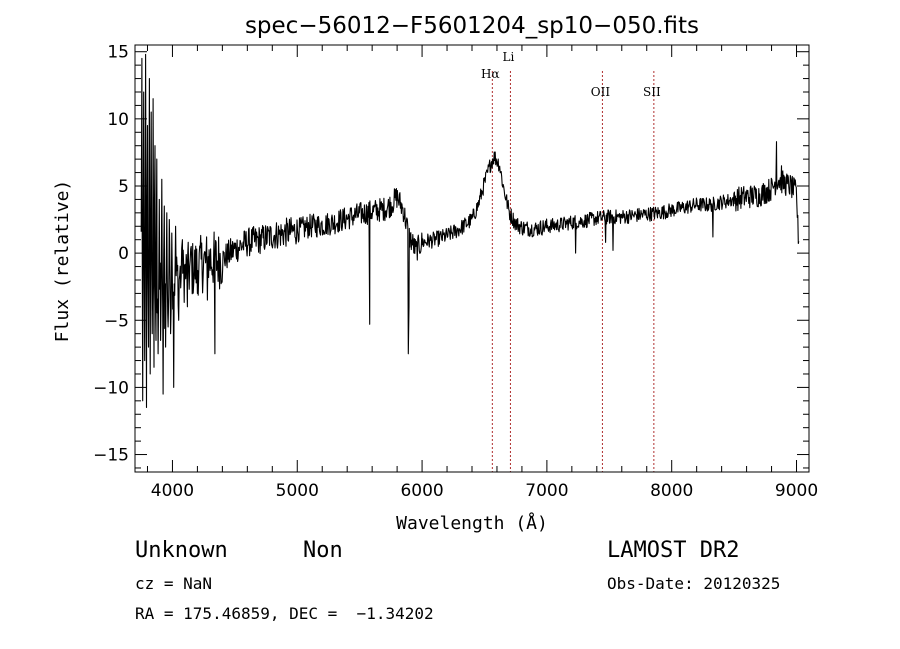  What do you see at coordinates (671, 491) in the screenshot?
I see `x-tick-label: 8000` at bounding box center [671, 491].